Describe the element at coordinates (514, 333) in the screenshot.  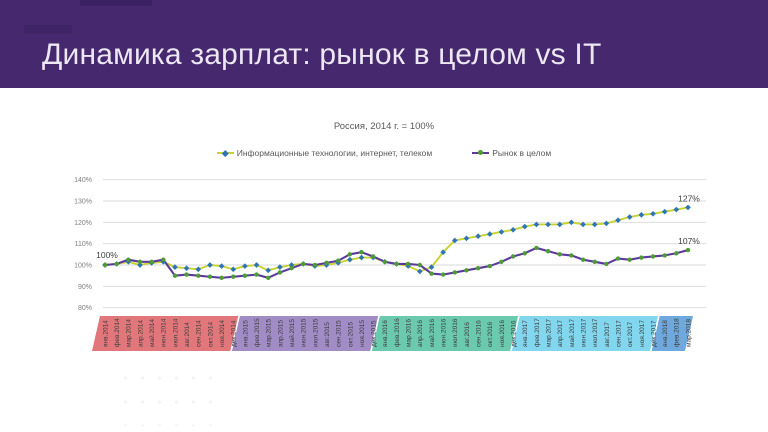
I see `svg-text: дек.2016` at that location.